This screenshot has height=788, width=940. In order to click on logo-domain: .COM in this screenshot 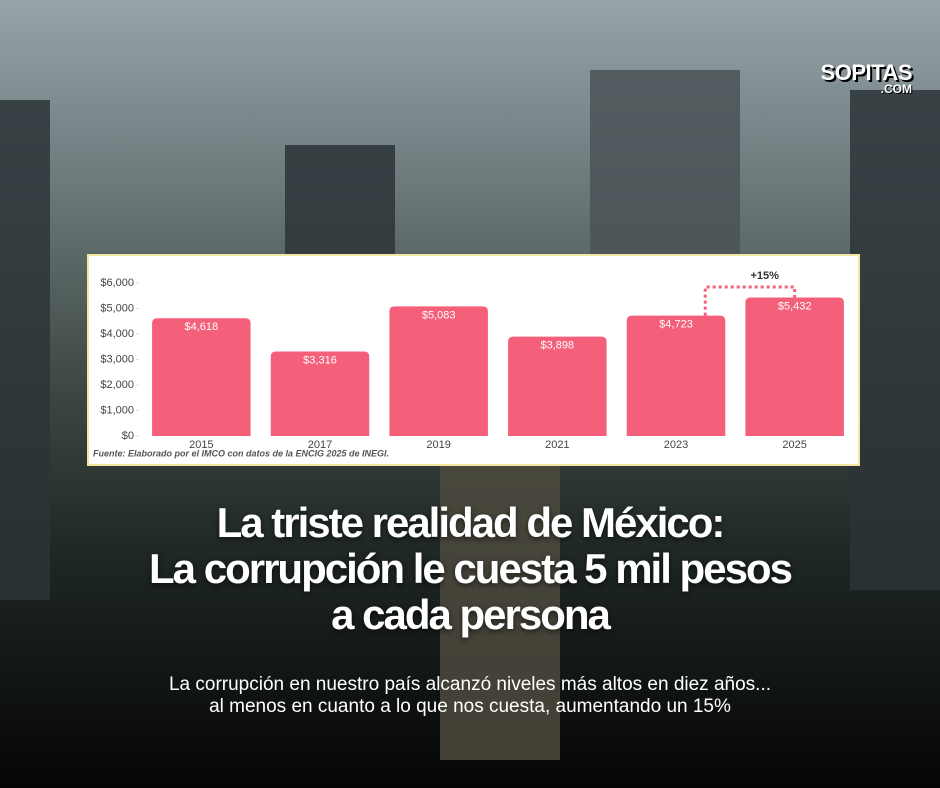, I will do `click(896, 89)`.